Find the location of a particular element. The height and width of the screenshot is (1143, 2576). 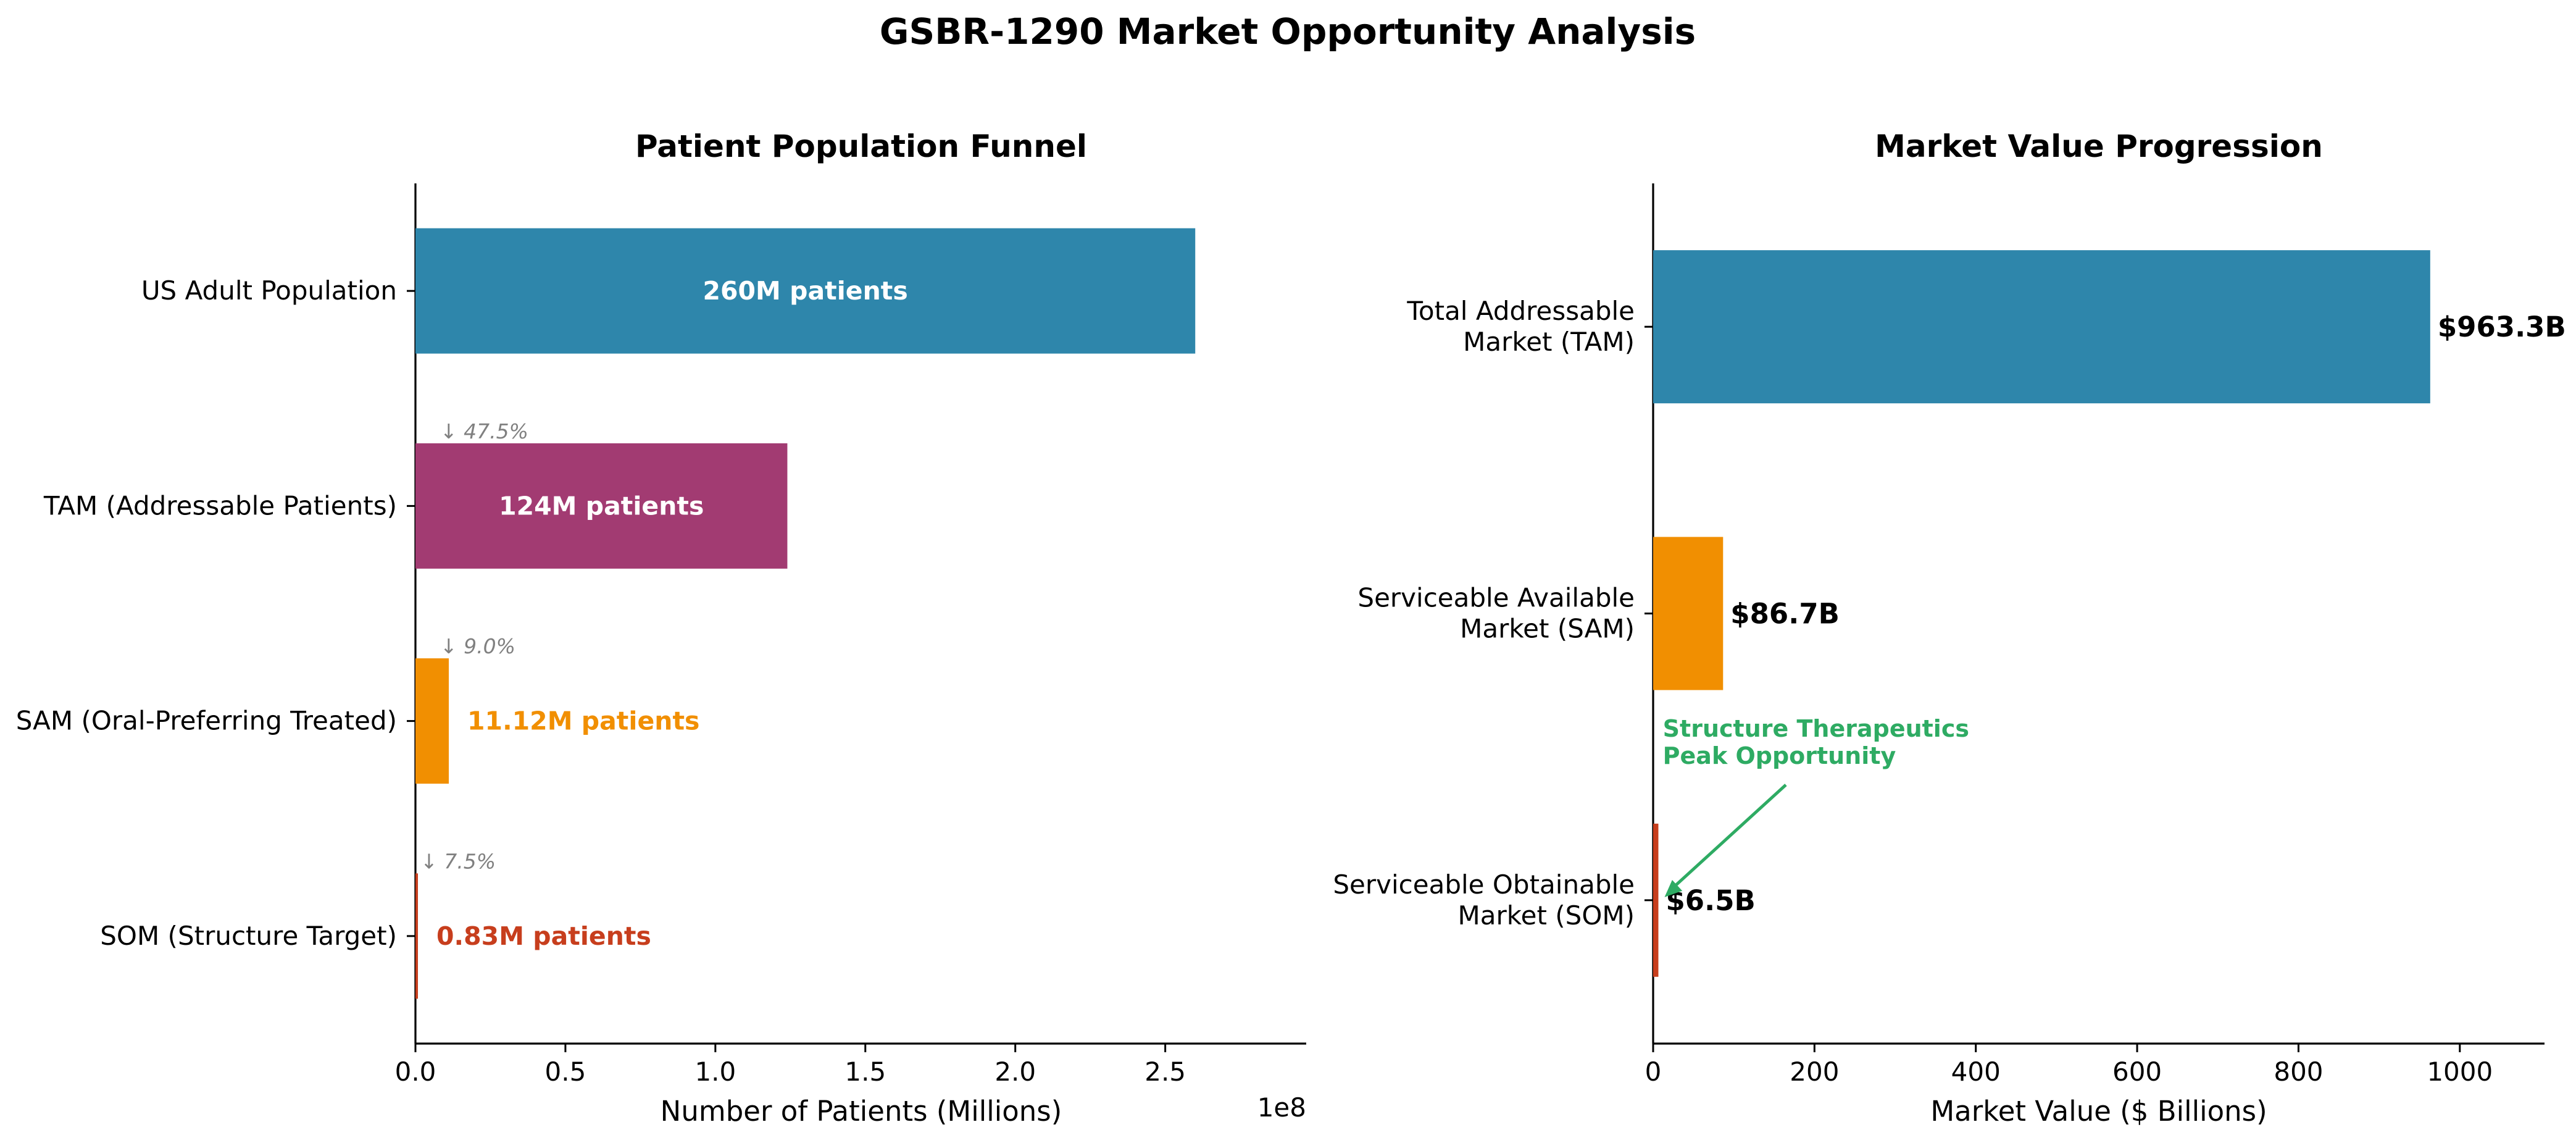

x-tick-label: 400 is located at coordinates (1976, 1072).